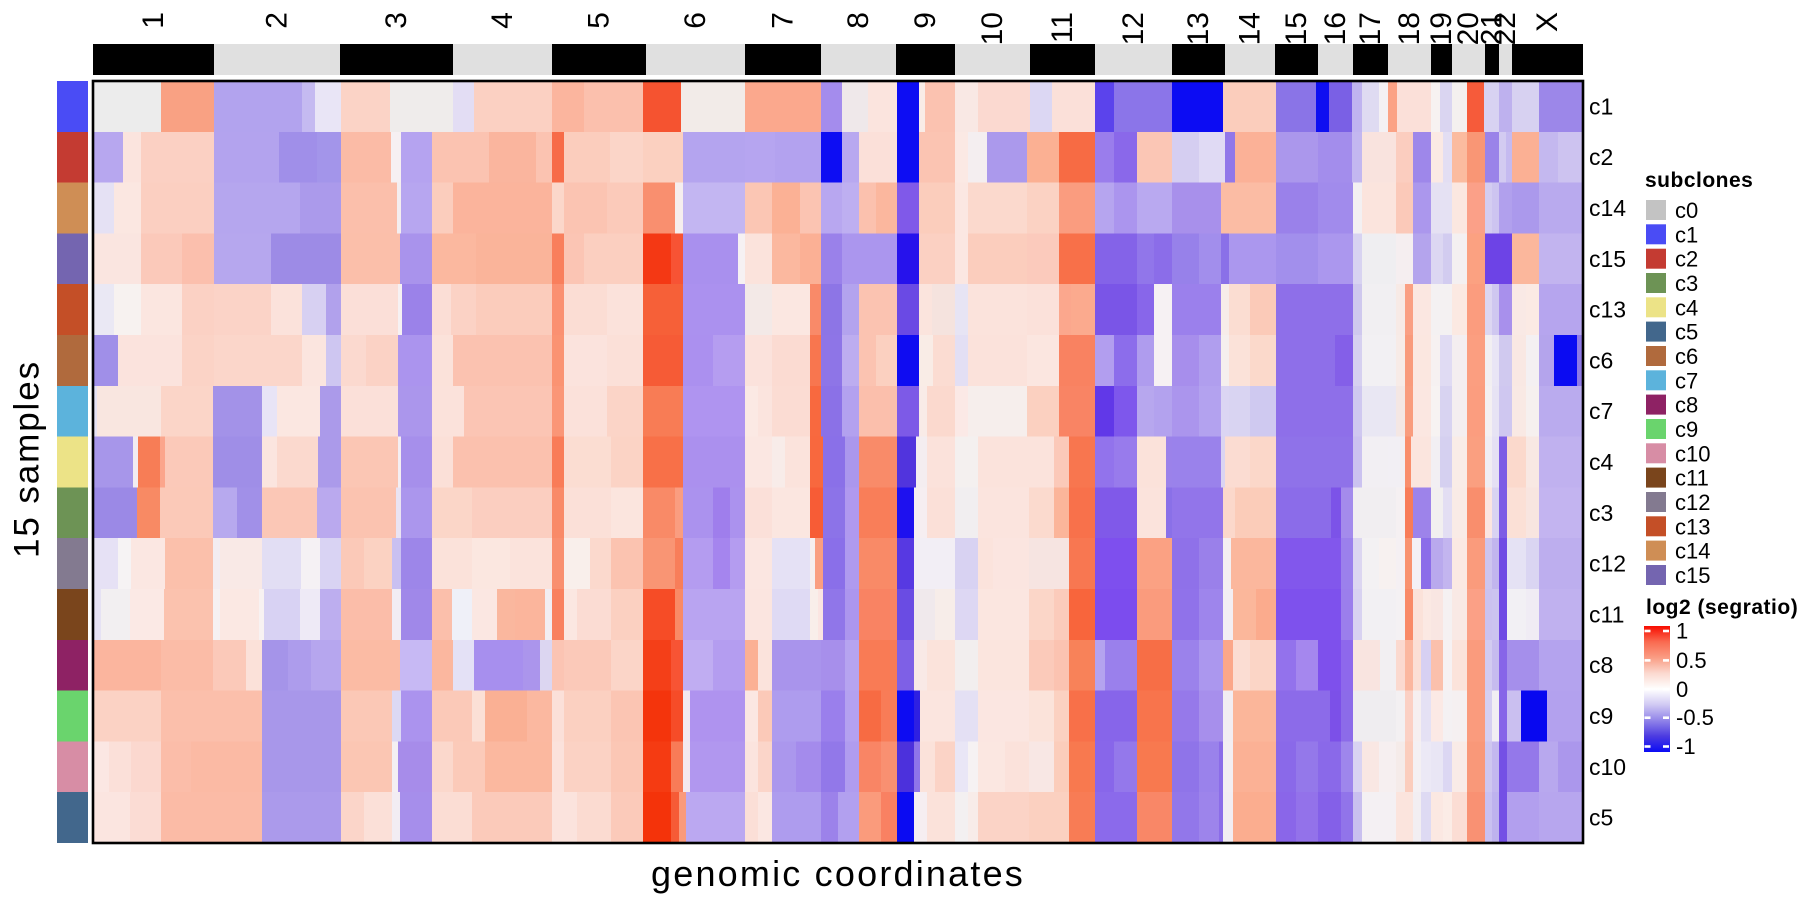 The height and width of the screenshot is (905, 1800). I want to click on svg-text: 10, so click(992, 28).